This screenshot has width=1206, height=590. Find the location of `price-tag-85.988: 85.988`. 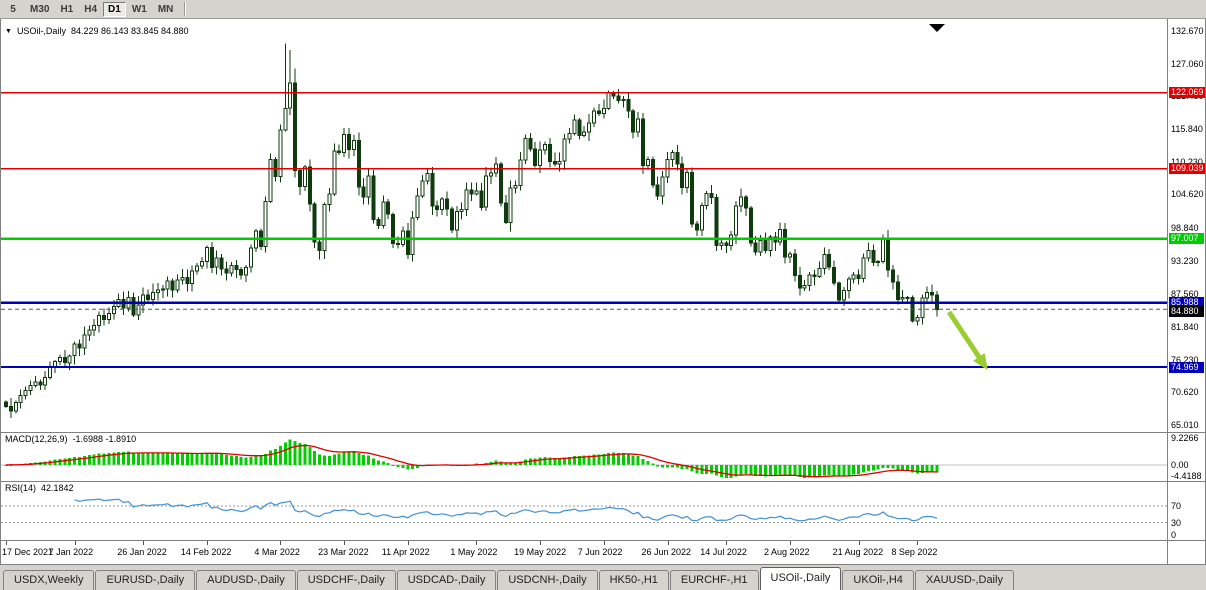

price-tag-85.988: 85.988 is located at coordinates (1186, 303).